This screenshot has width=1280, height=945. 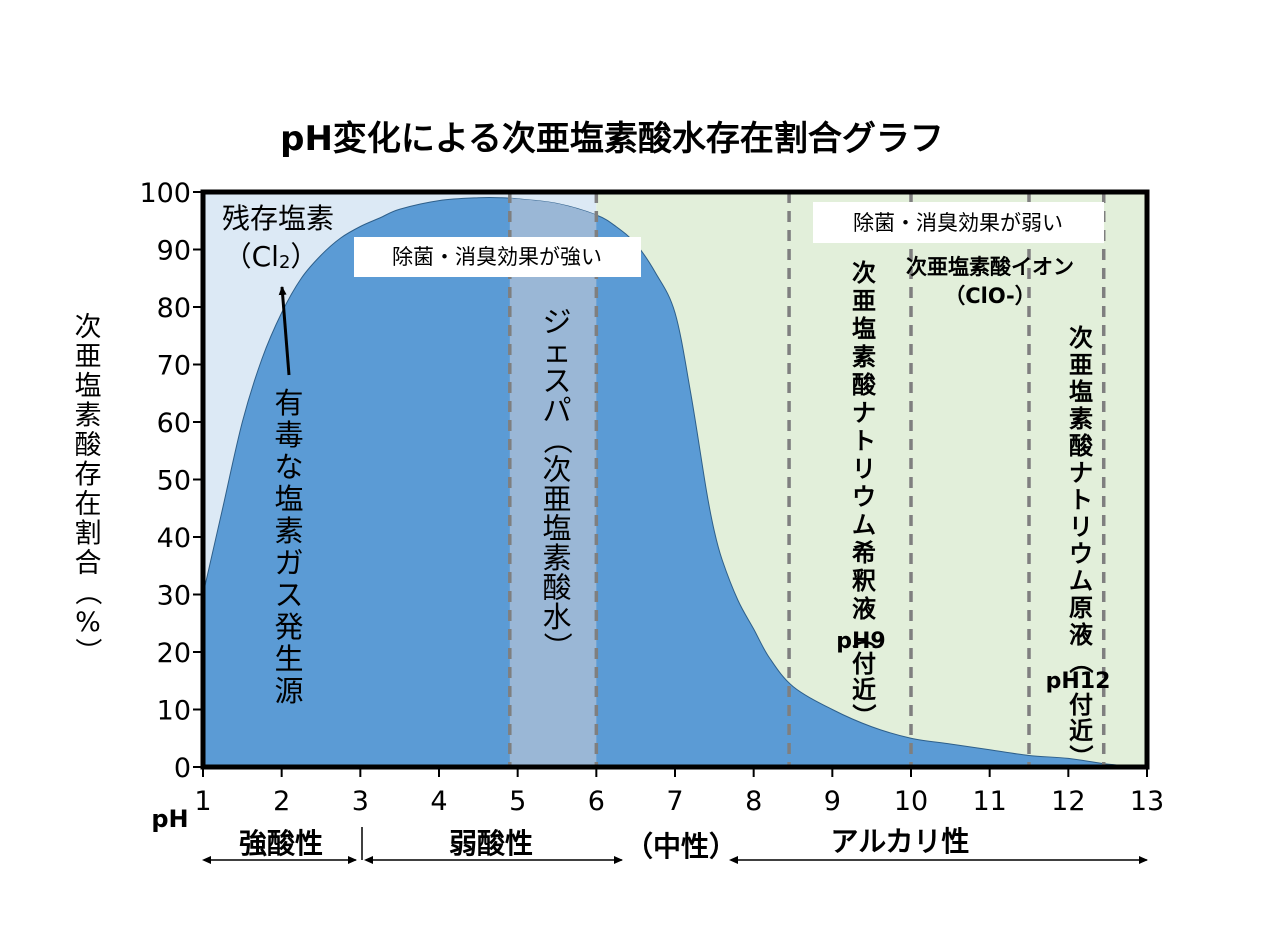 What do you see at coordinates (556, 322) in the screenshot?
I see `jespa-char: ジ` at bounding box center [556, 322].